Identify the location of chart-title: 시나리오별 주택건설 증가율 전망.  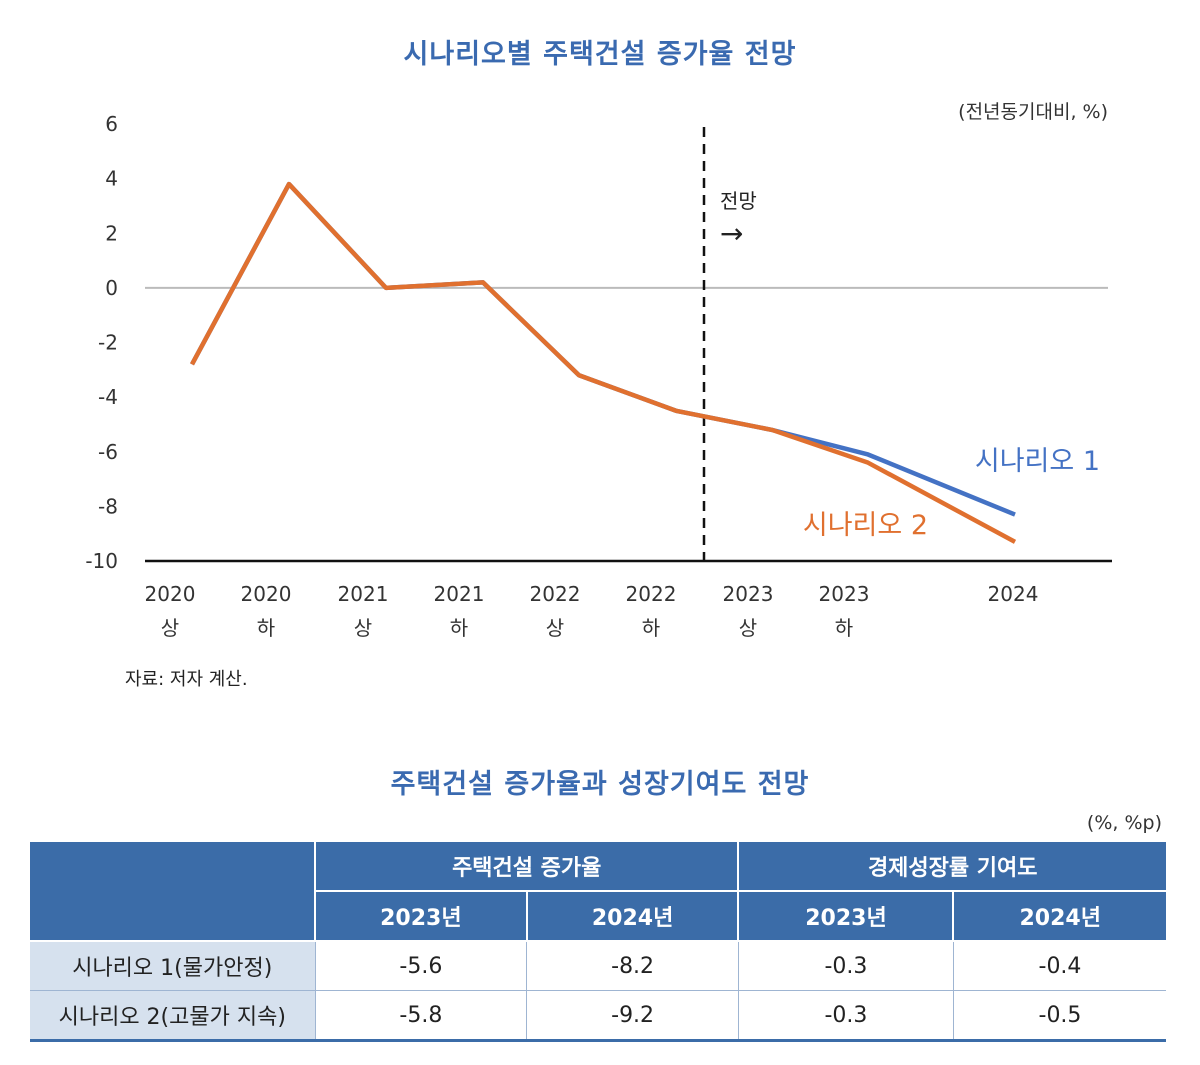
(600, 54).